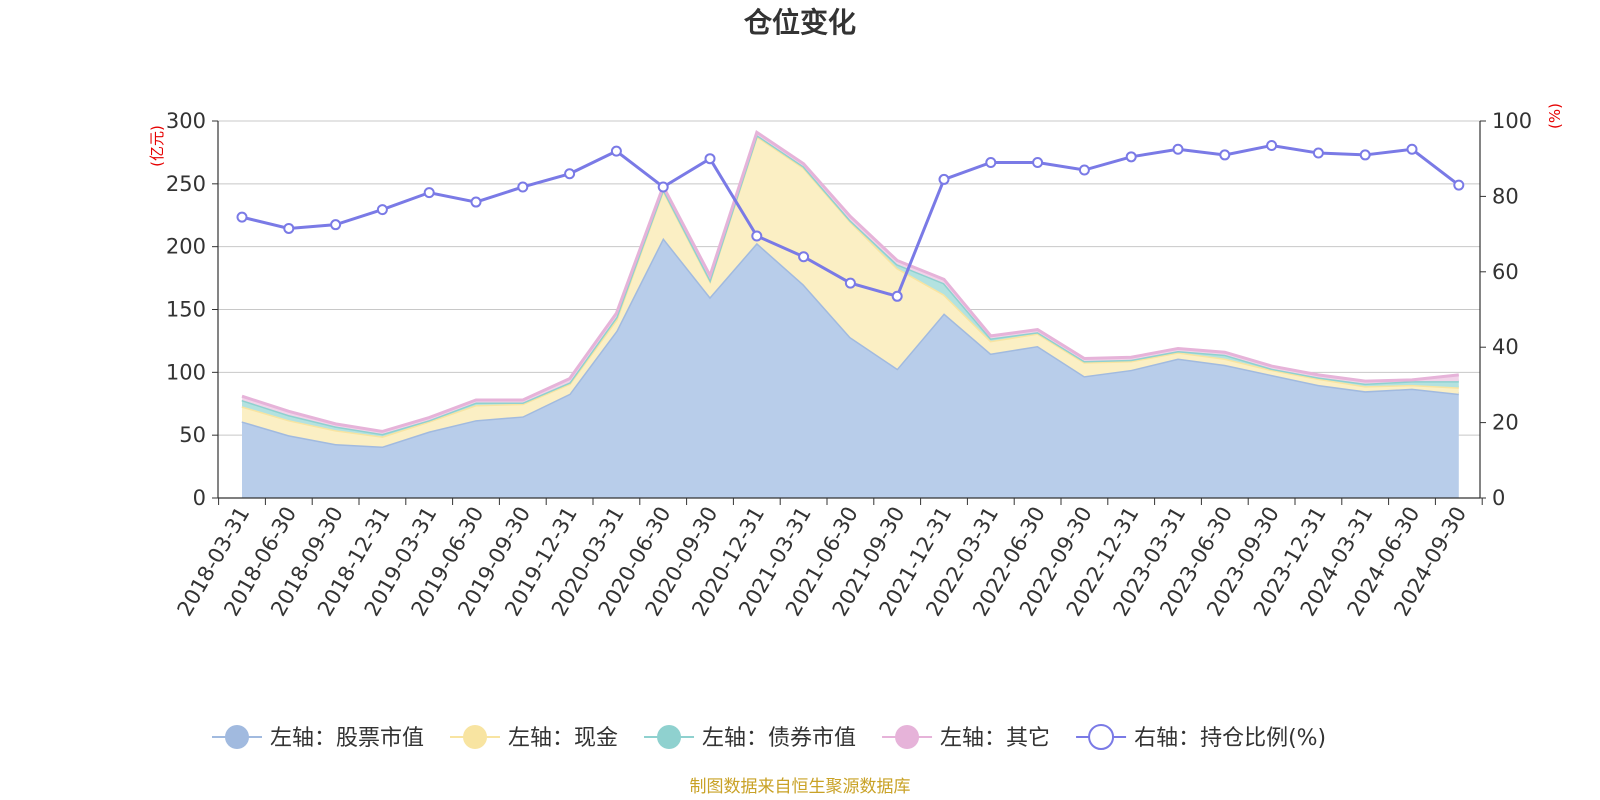  I want to click on legend-item: 左轴：股票市值, so click(318, 738).